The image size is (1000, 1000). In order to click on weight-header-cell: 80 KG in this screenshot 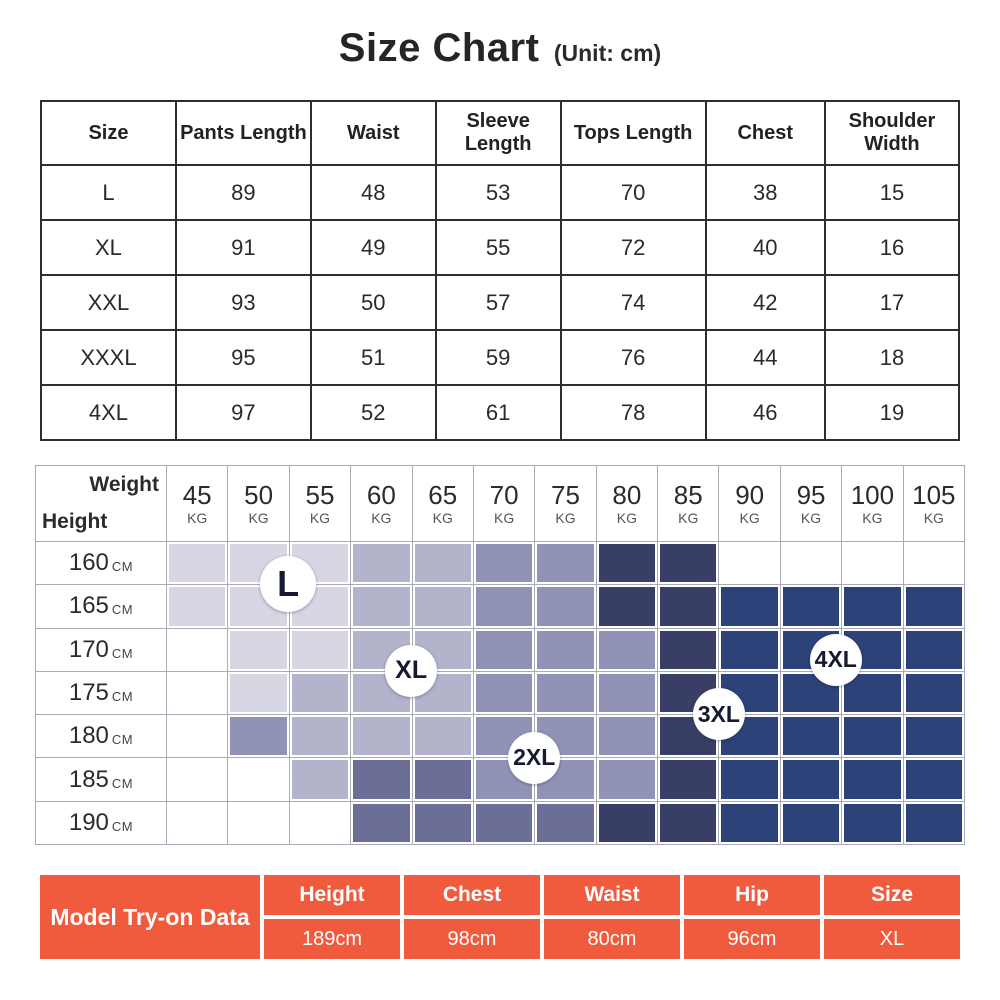, I will do `click(627, 503)`.